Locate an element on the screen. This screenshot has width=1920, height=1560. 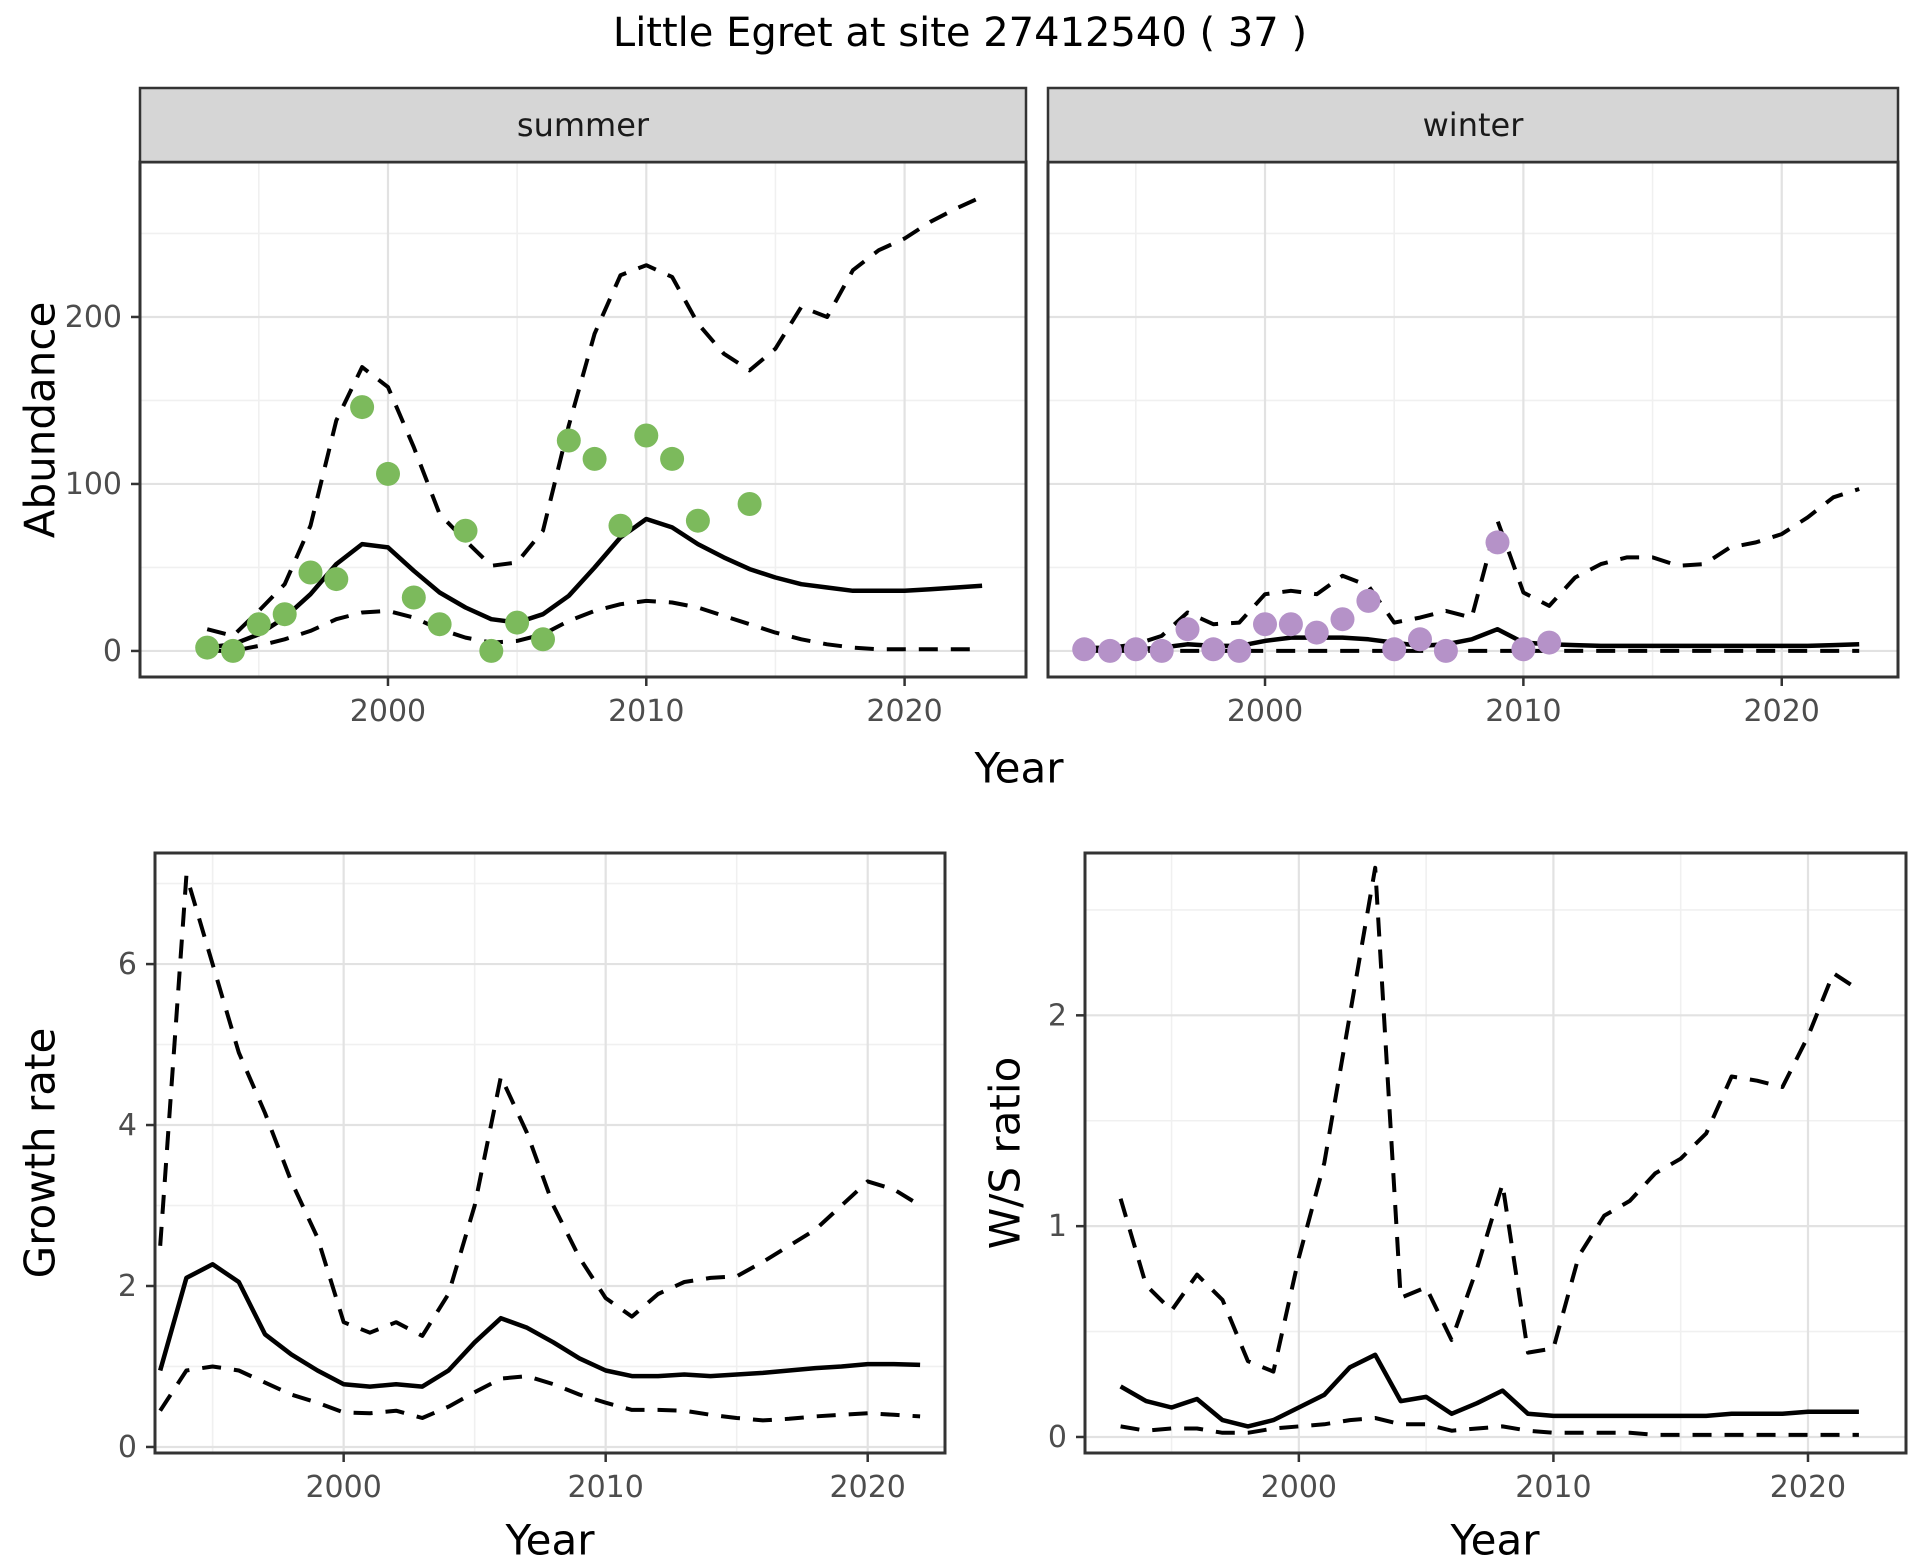
y-tick-label: 100 is located at coordinates (93, 484).